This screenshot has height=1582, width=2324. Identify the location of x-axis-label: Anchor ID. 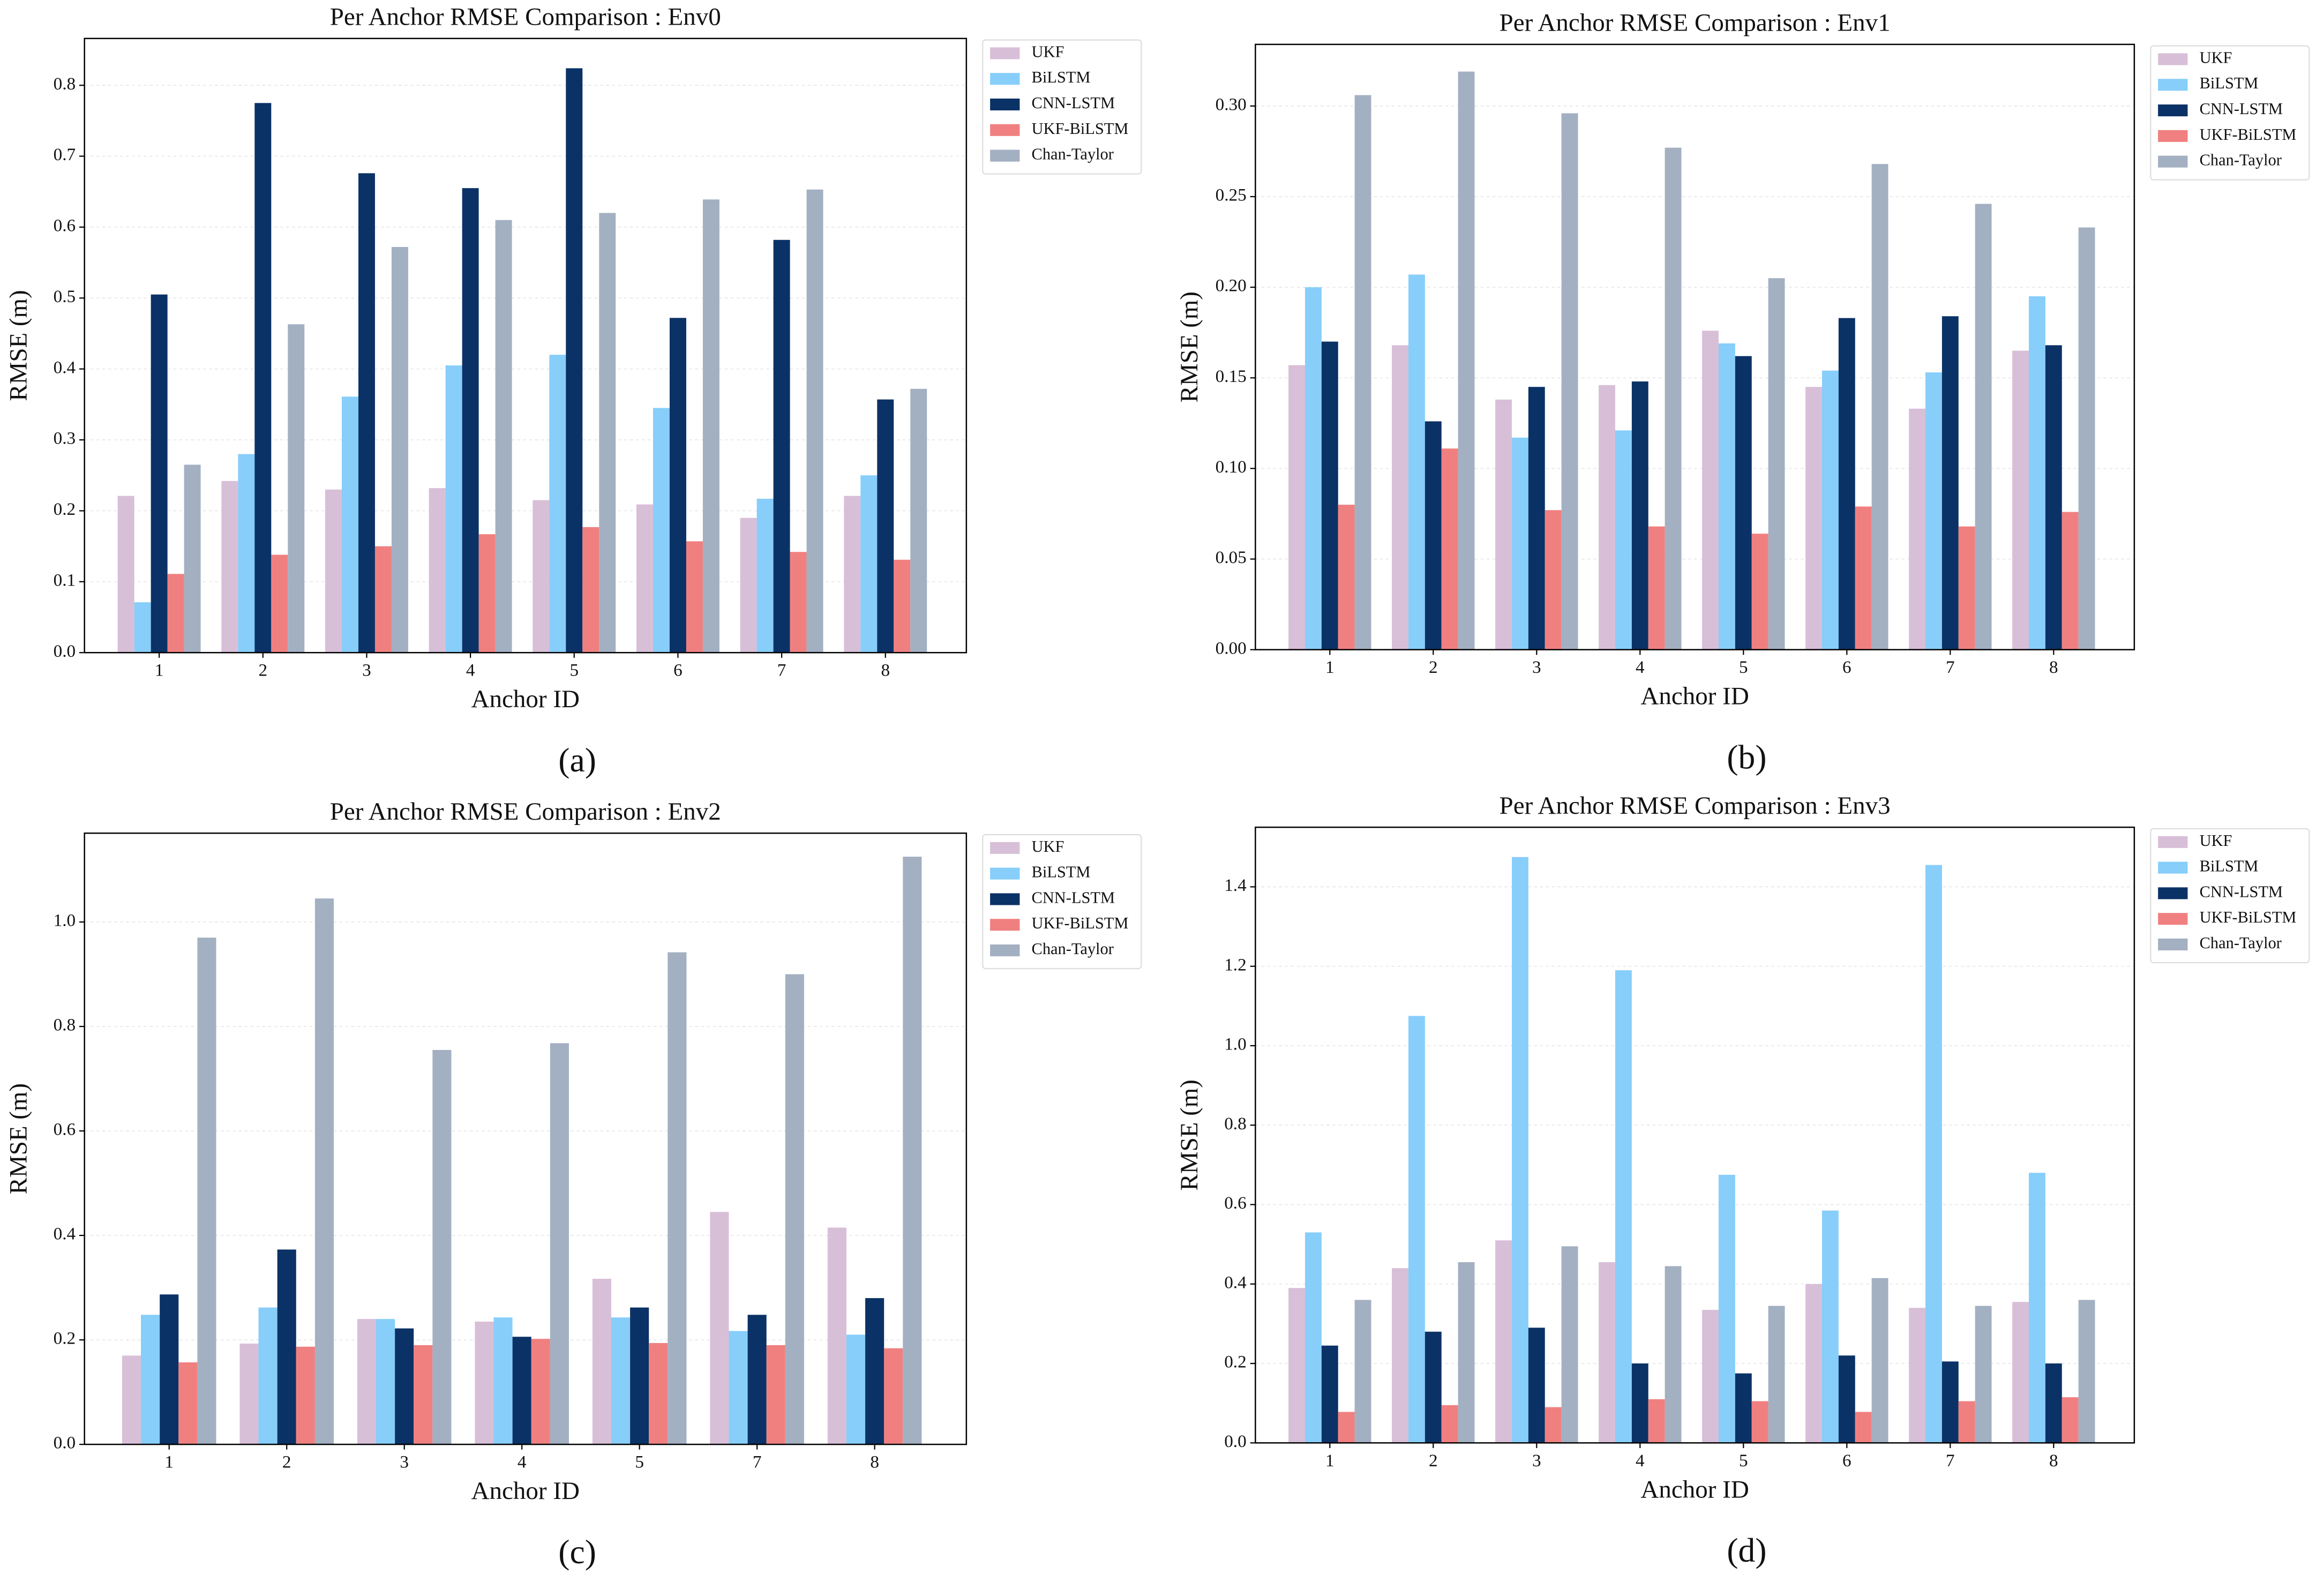
(525, 699).